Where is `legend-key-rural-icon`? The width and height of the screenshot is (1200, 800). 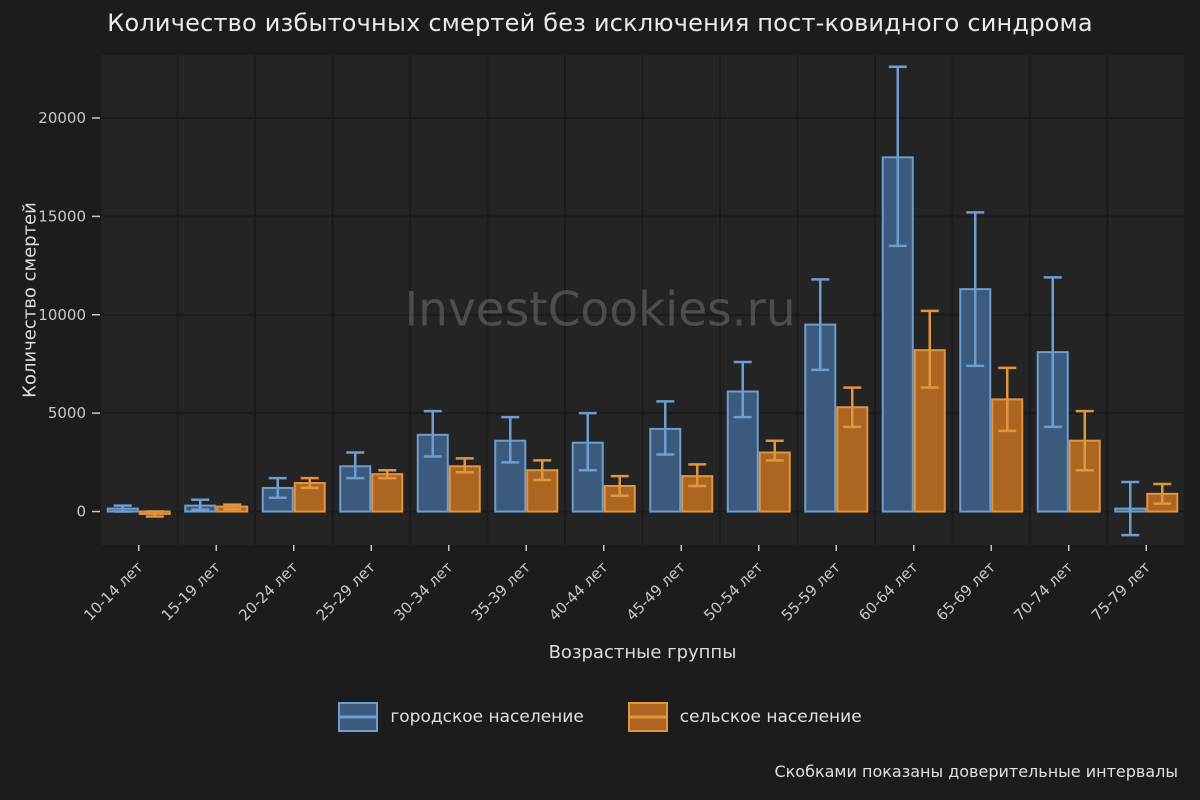
legend-key-rural-icon is located at coordinates (647, 717).